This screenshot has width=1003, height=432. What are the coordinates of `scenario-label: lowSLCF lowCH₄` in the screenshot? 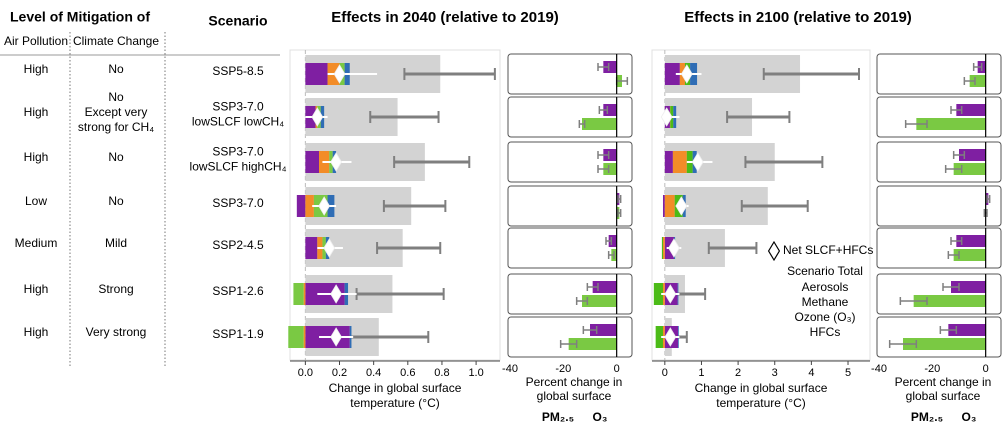 It's located at (238, 122).